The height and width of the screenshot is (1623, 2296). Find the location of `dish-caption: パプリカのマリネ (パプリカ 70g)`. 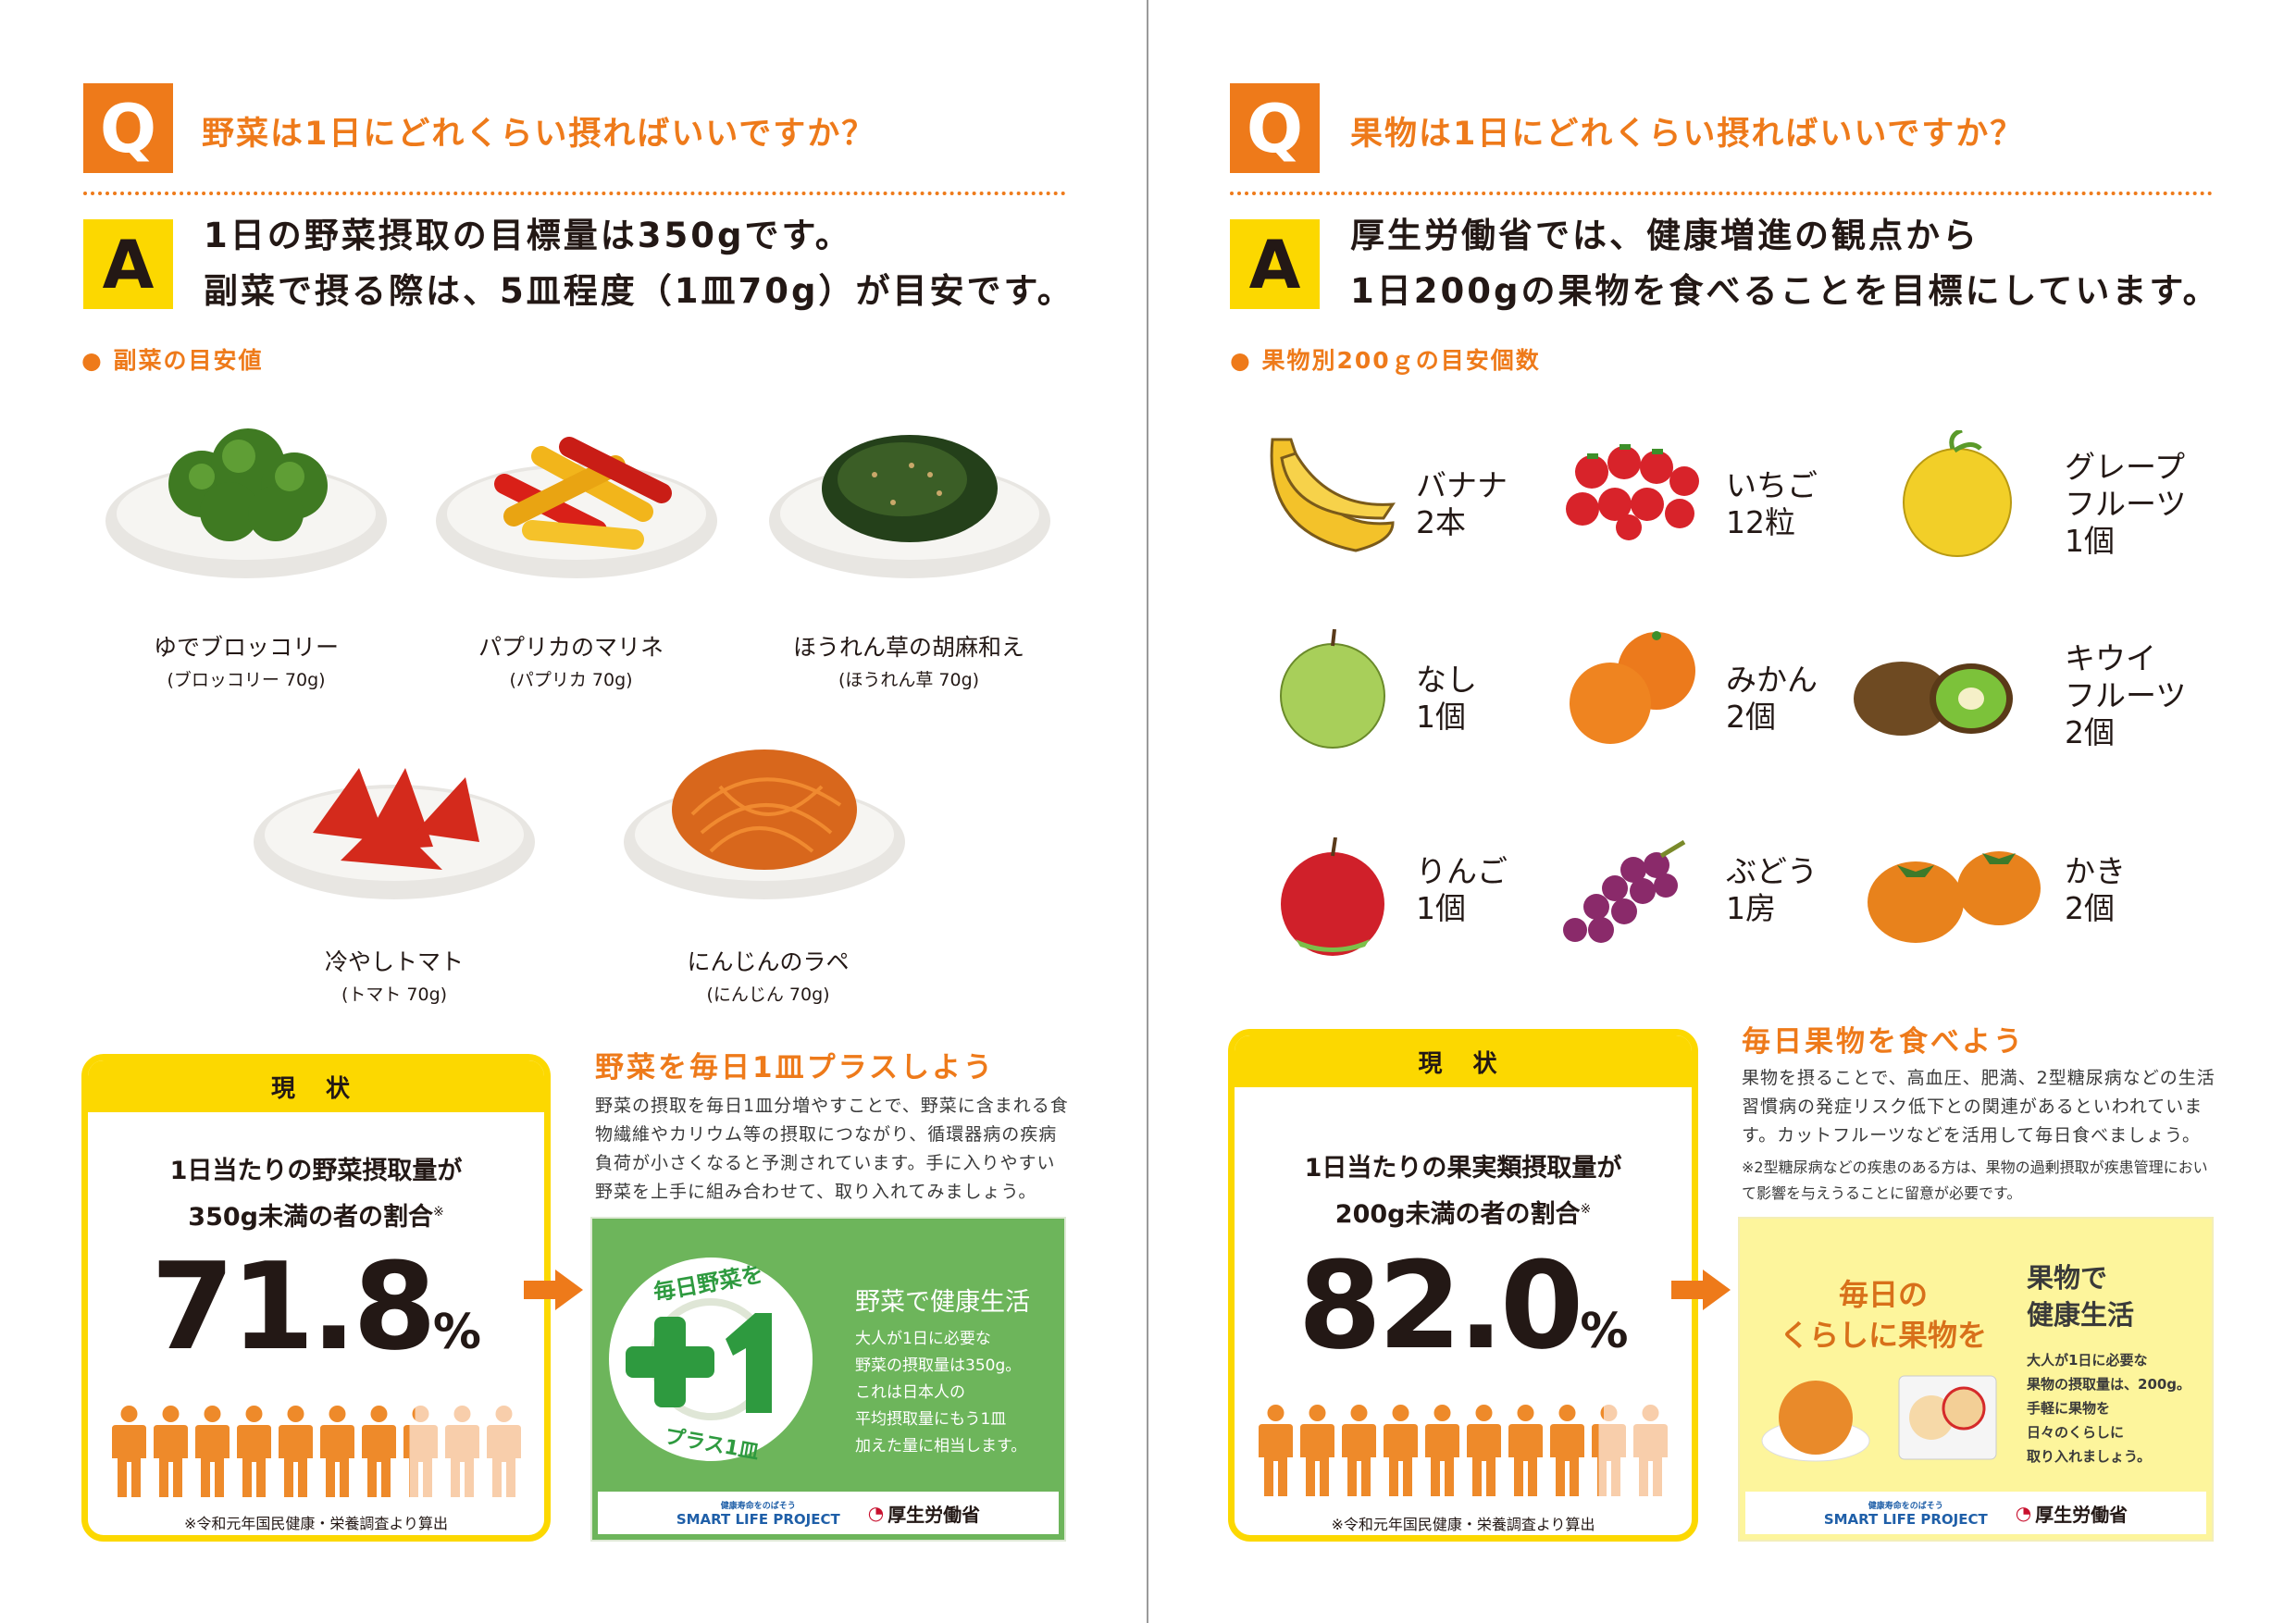

dish-caption: パプリカのマリネ (パプリカ 70g) is located at coordinates (571, 660).